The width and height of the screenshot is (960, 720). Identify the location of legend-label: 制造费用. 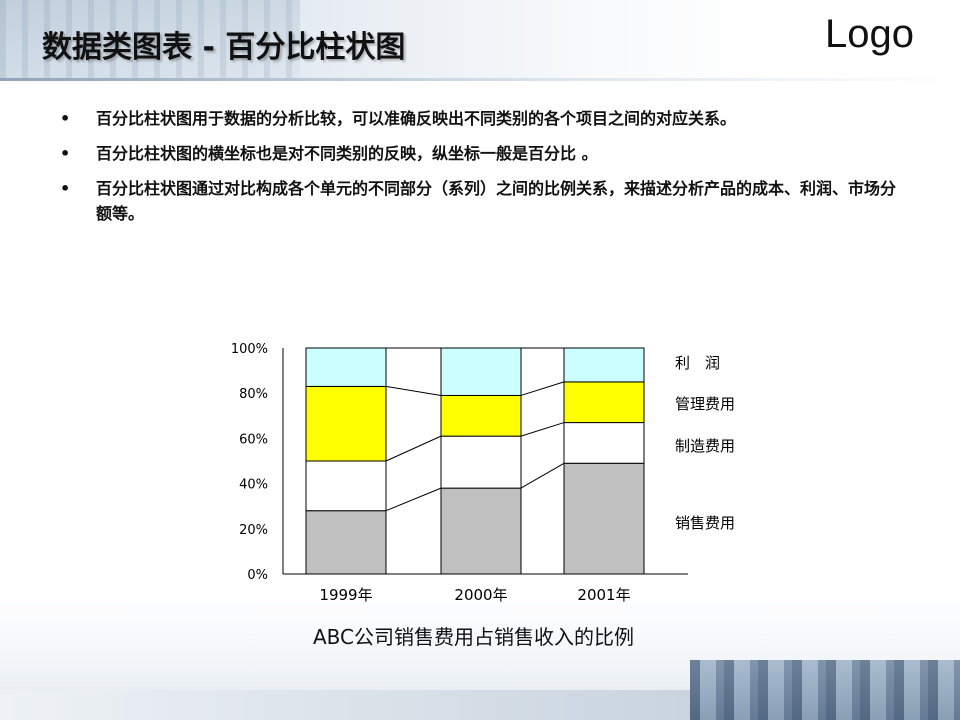
(705, 446).